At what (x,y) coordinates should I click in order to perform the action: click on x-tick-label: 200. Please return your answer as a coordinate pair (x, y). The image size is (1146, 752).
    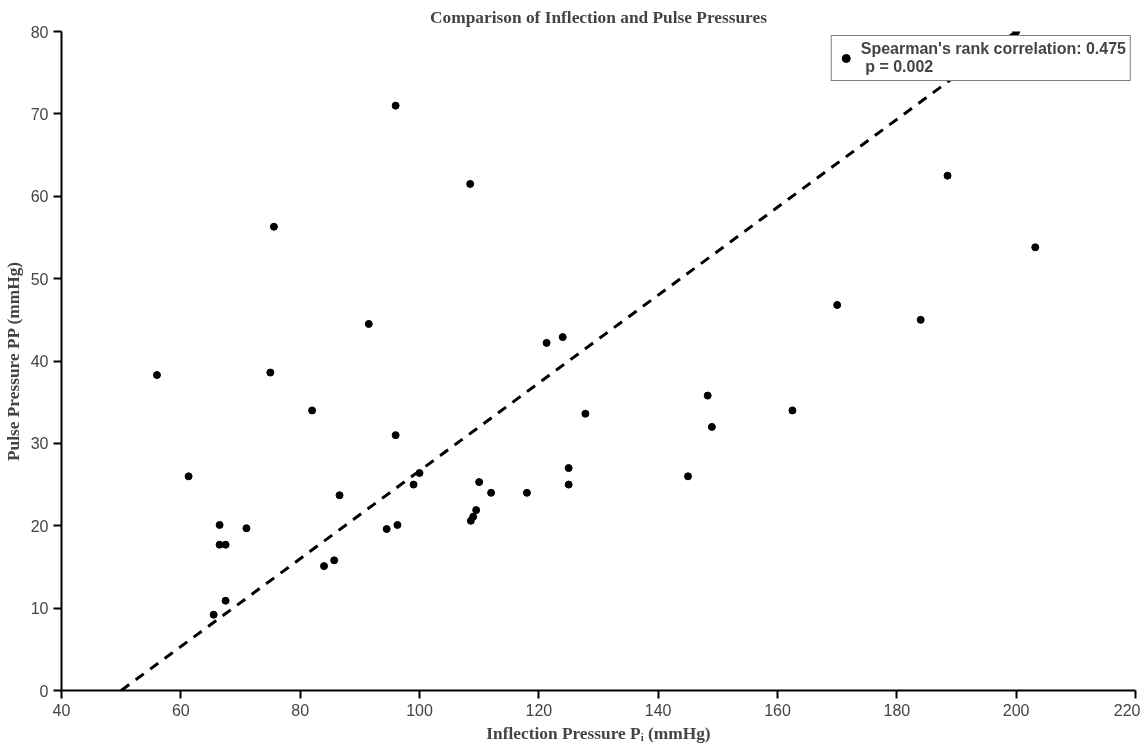
    Looking at the image, I should click on (1016, 710).